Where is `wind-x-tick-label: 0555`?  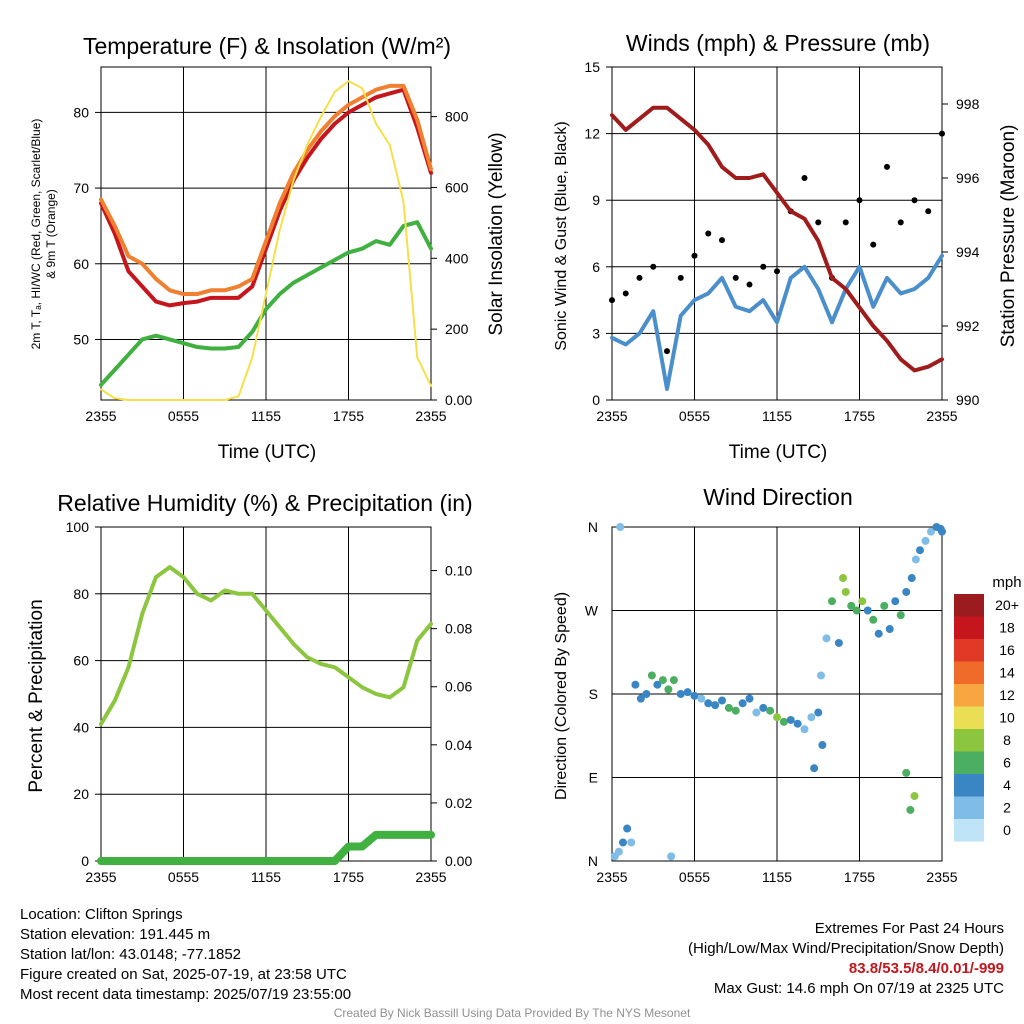 wind-x-tick-label: 0555 is located at coordinates (694, 416).